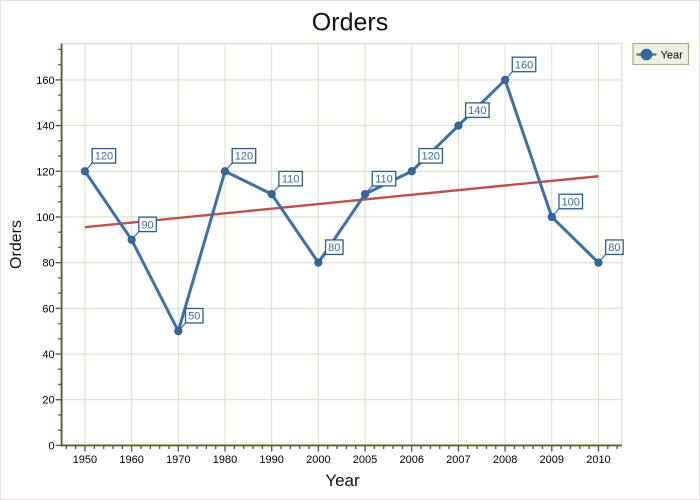  I want to click on svg-text: 50, so click(194, 317).